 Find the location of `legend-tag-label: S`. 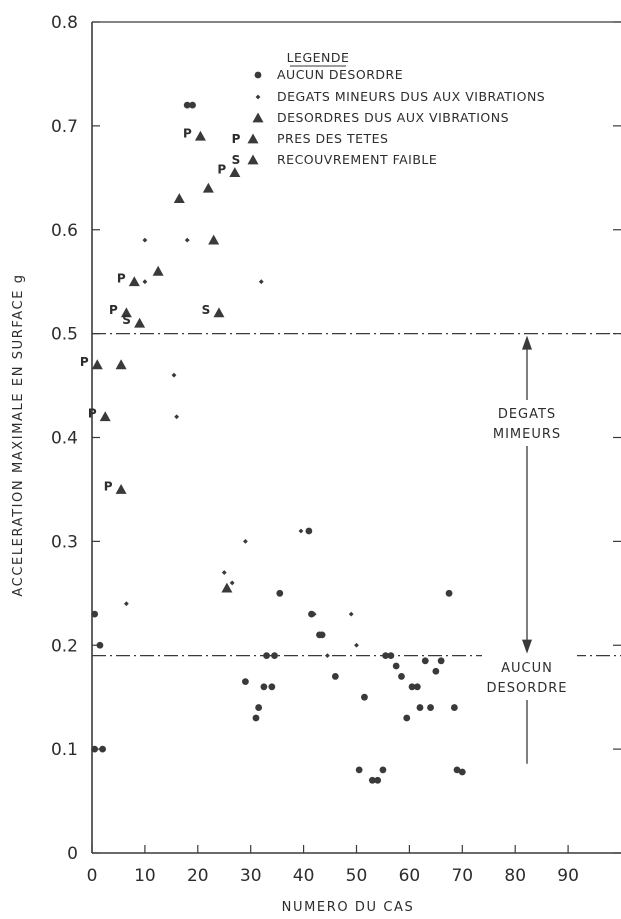

legend-tag-label: S is located at coordinates (236, 160).